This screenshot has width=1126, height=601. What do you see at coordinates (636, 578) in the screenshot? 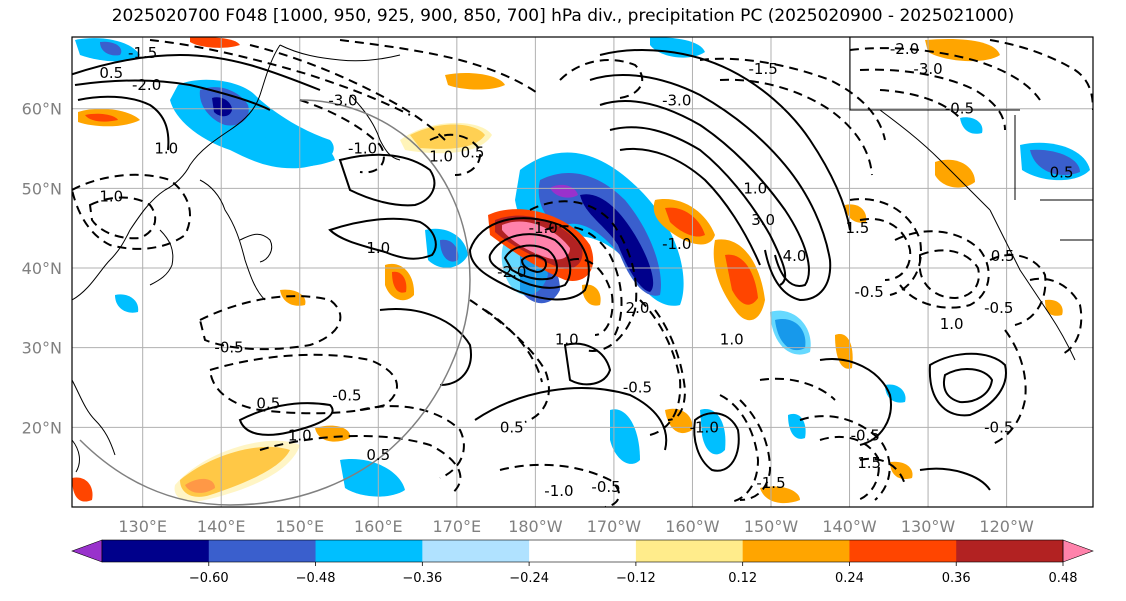
I see `colorbar-tick-label: −0.12` at bounding box center [636, 578].